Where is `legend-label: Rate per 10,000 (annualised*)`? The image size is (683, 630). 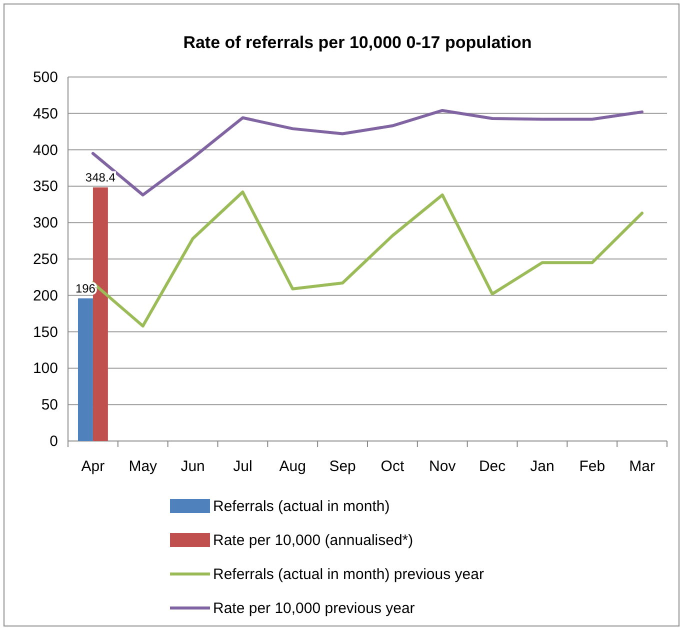
legend-label: Rate per 10,000 (annualised*) is located at coordinates (313, 540).